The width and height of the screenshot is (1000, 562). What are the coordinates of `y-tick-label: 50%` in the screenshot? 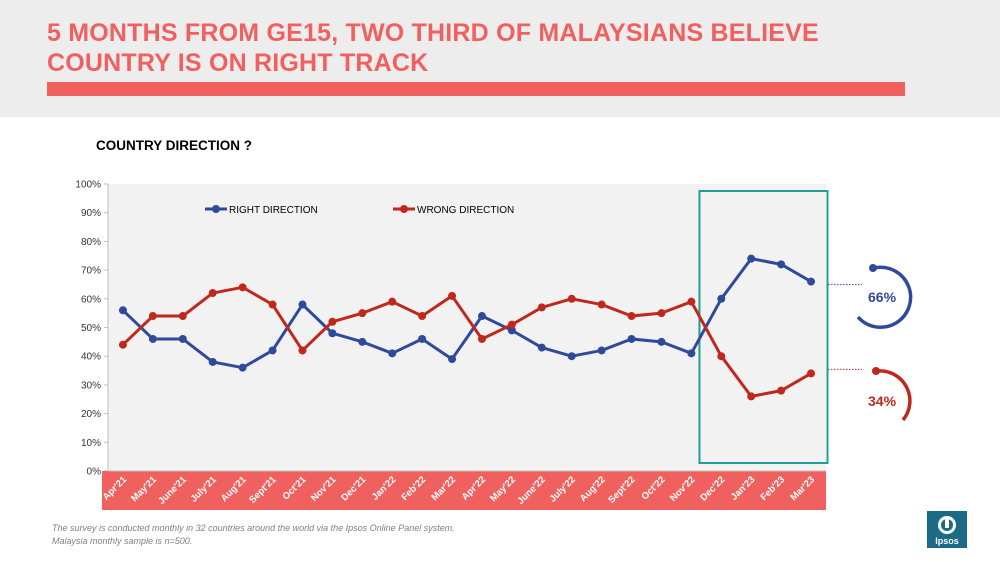 It's located at (91, 328).